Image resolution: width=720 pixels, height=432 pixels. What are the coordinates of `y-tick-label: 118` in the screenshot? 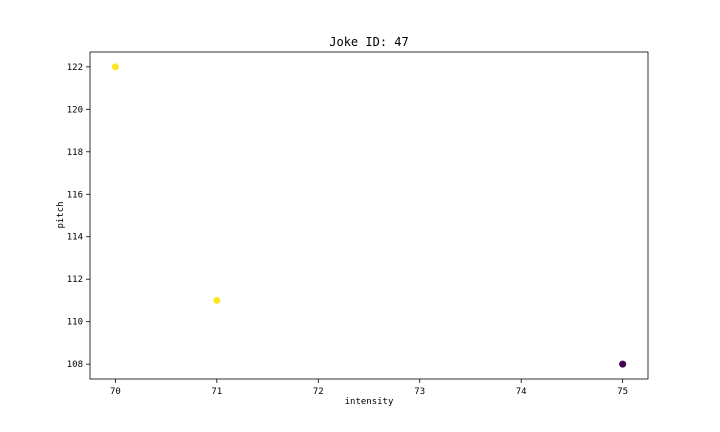 It's located at (75, 153).